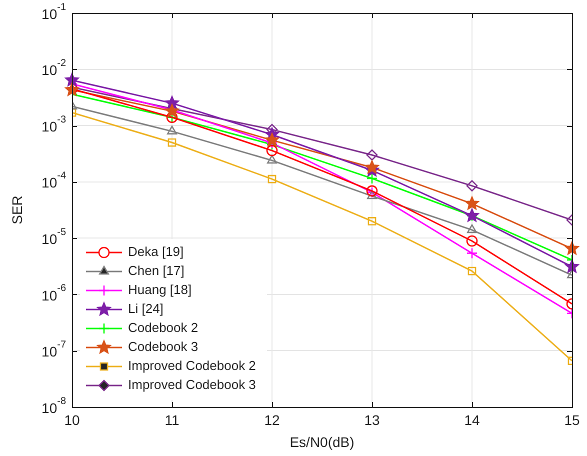  I want to click on legend-label: Chen [17], so click(156, 270).